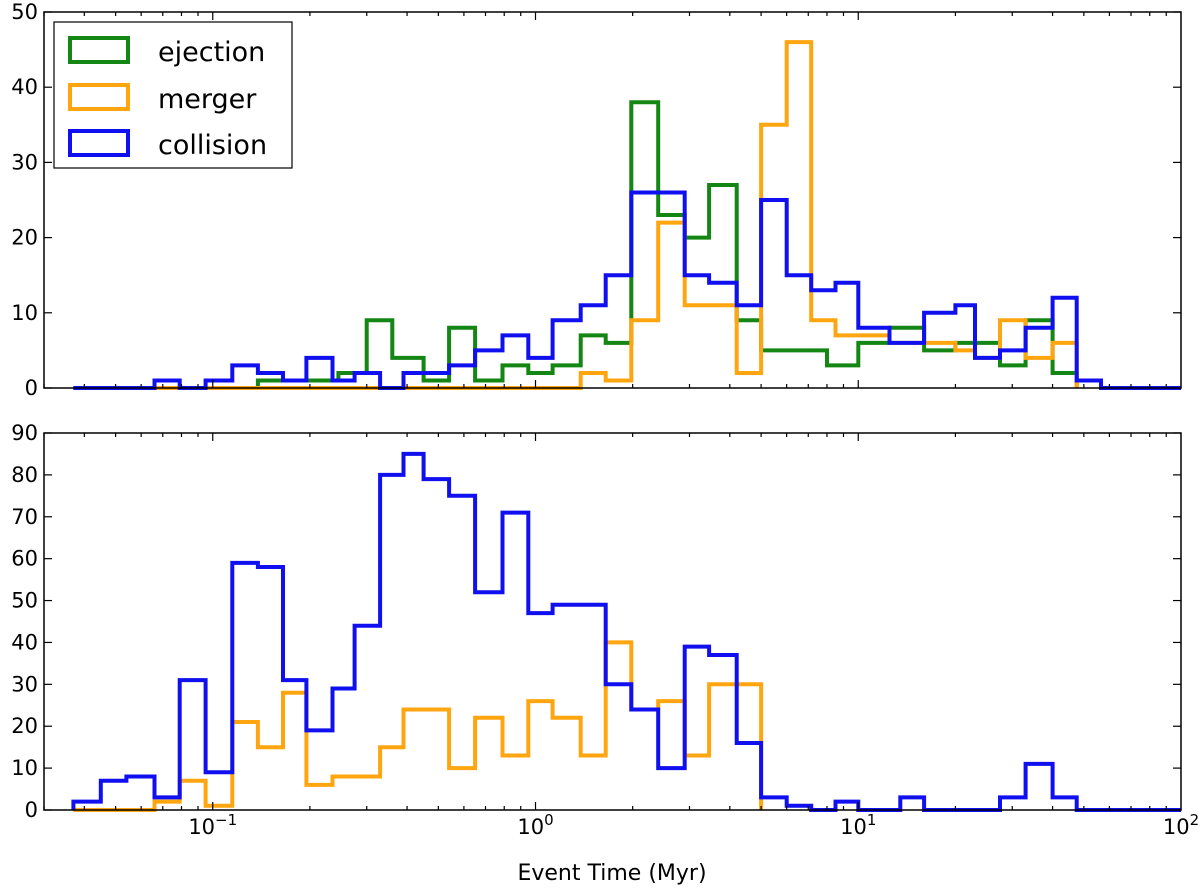 This screenshot has width=1200, height=893. Describe the element at coordinates (211, 52) in the screenshot. I see `legend-label-ejection: ejection` at that location.